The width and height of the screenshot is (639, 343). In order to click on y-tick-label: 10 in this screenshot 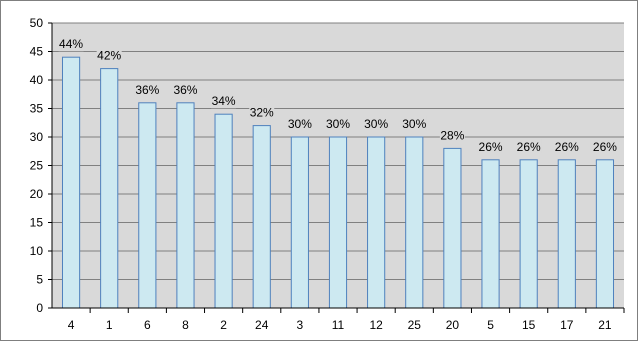, I will do `click(37, 251)`.